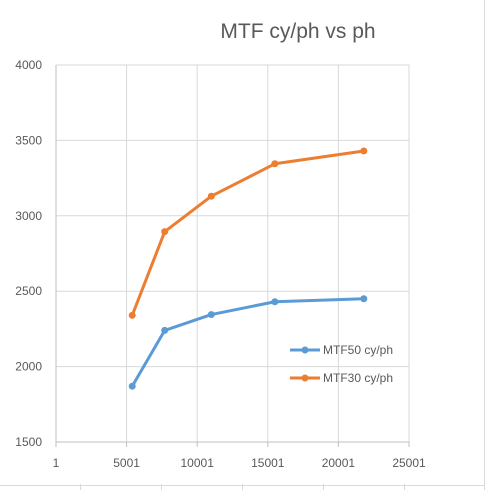 The image size is (485, 490). What do you see at coordinates (268, 463) in the screenshot?
I see `x-tick-label: 15001` at bounding box center [268, 463].